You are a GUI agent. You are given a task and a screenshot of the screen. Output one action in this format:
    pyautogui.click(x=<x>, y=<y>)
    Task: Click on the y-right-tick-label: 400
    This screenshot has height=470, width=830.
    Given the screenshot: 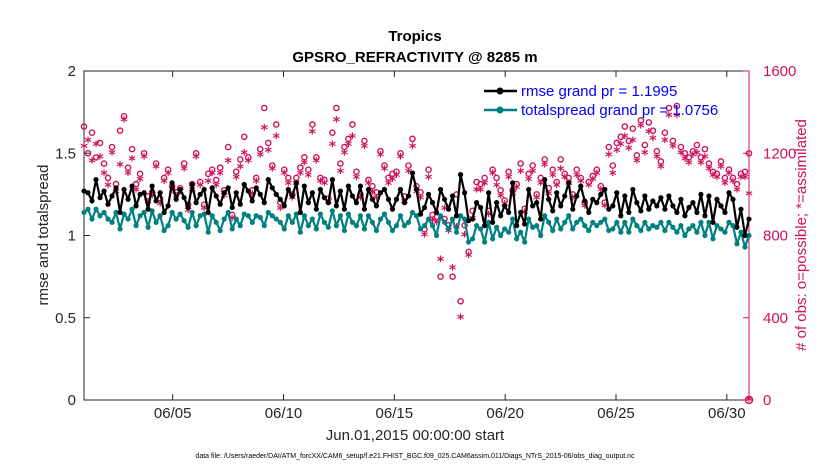 What is the action you would take?
    pyautogui.click(x=775, y=318)
    